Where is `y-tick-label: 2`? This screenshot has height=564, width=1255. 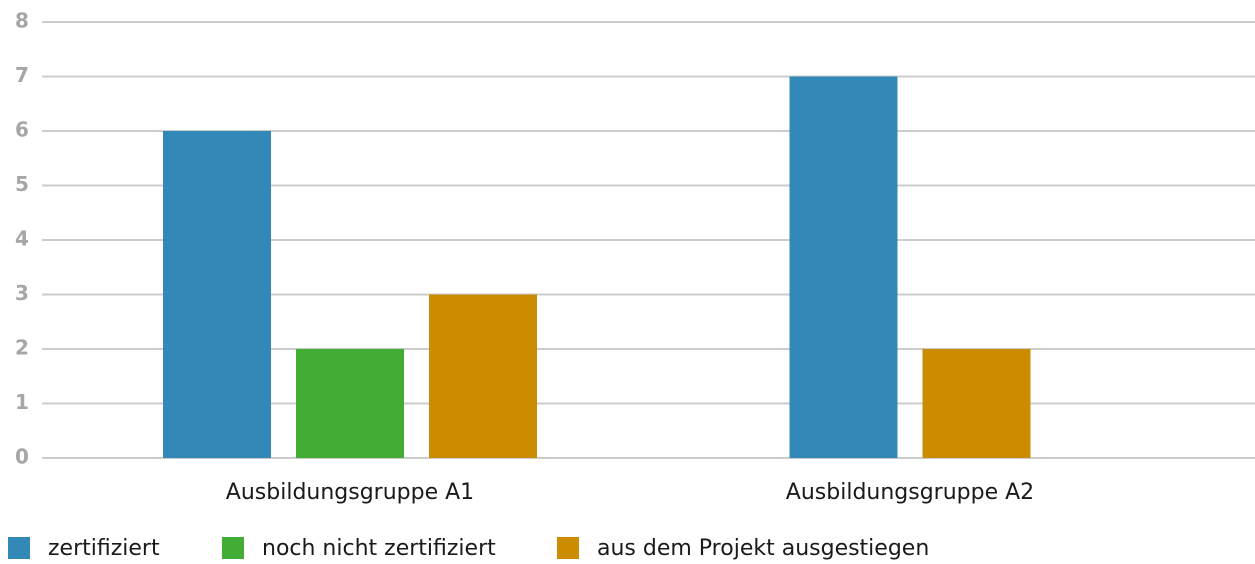
y-tick-label: 2 is located at coordinates (22, 348).